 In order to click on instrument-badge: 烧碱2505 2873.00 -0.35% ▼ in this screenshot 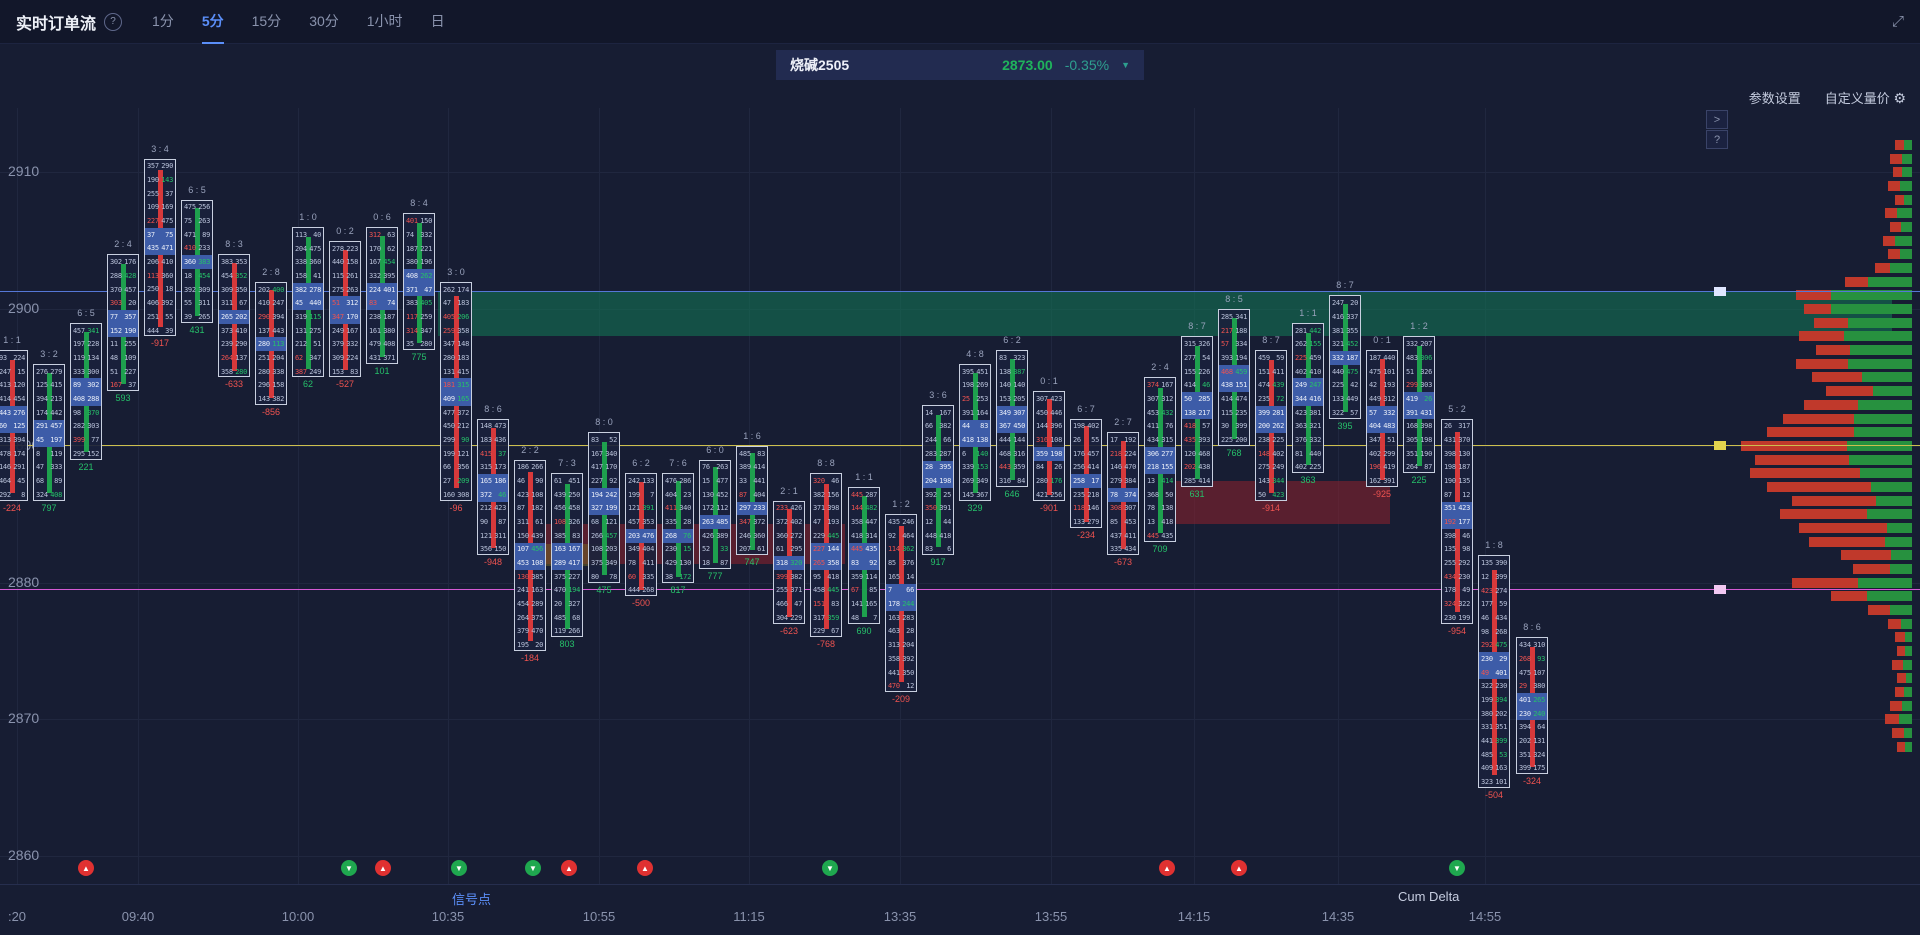, I will do `click(960, 65)`.